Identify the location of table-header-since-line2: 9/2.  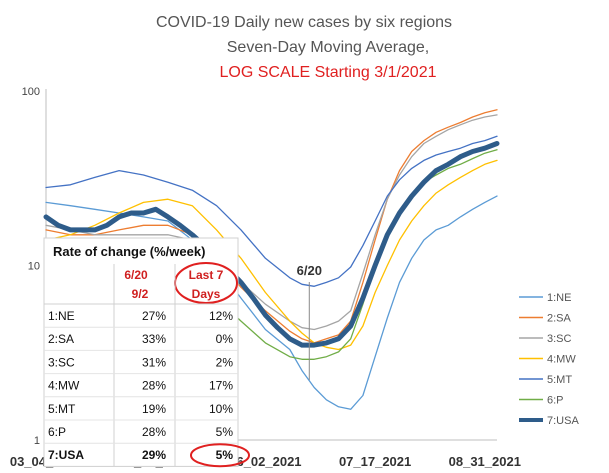
(140, 294).